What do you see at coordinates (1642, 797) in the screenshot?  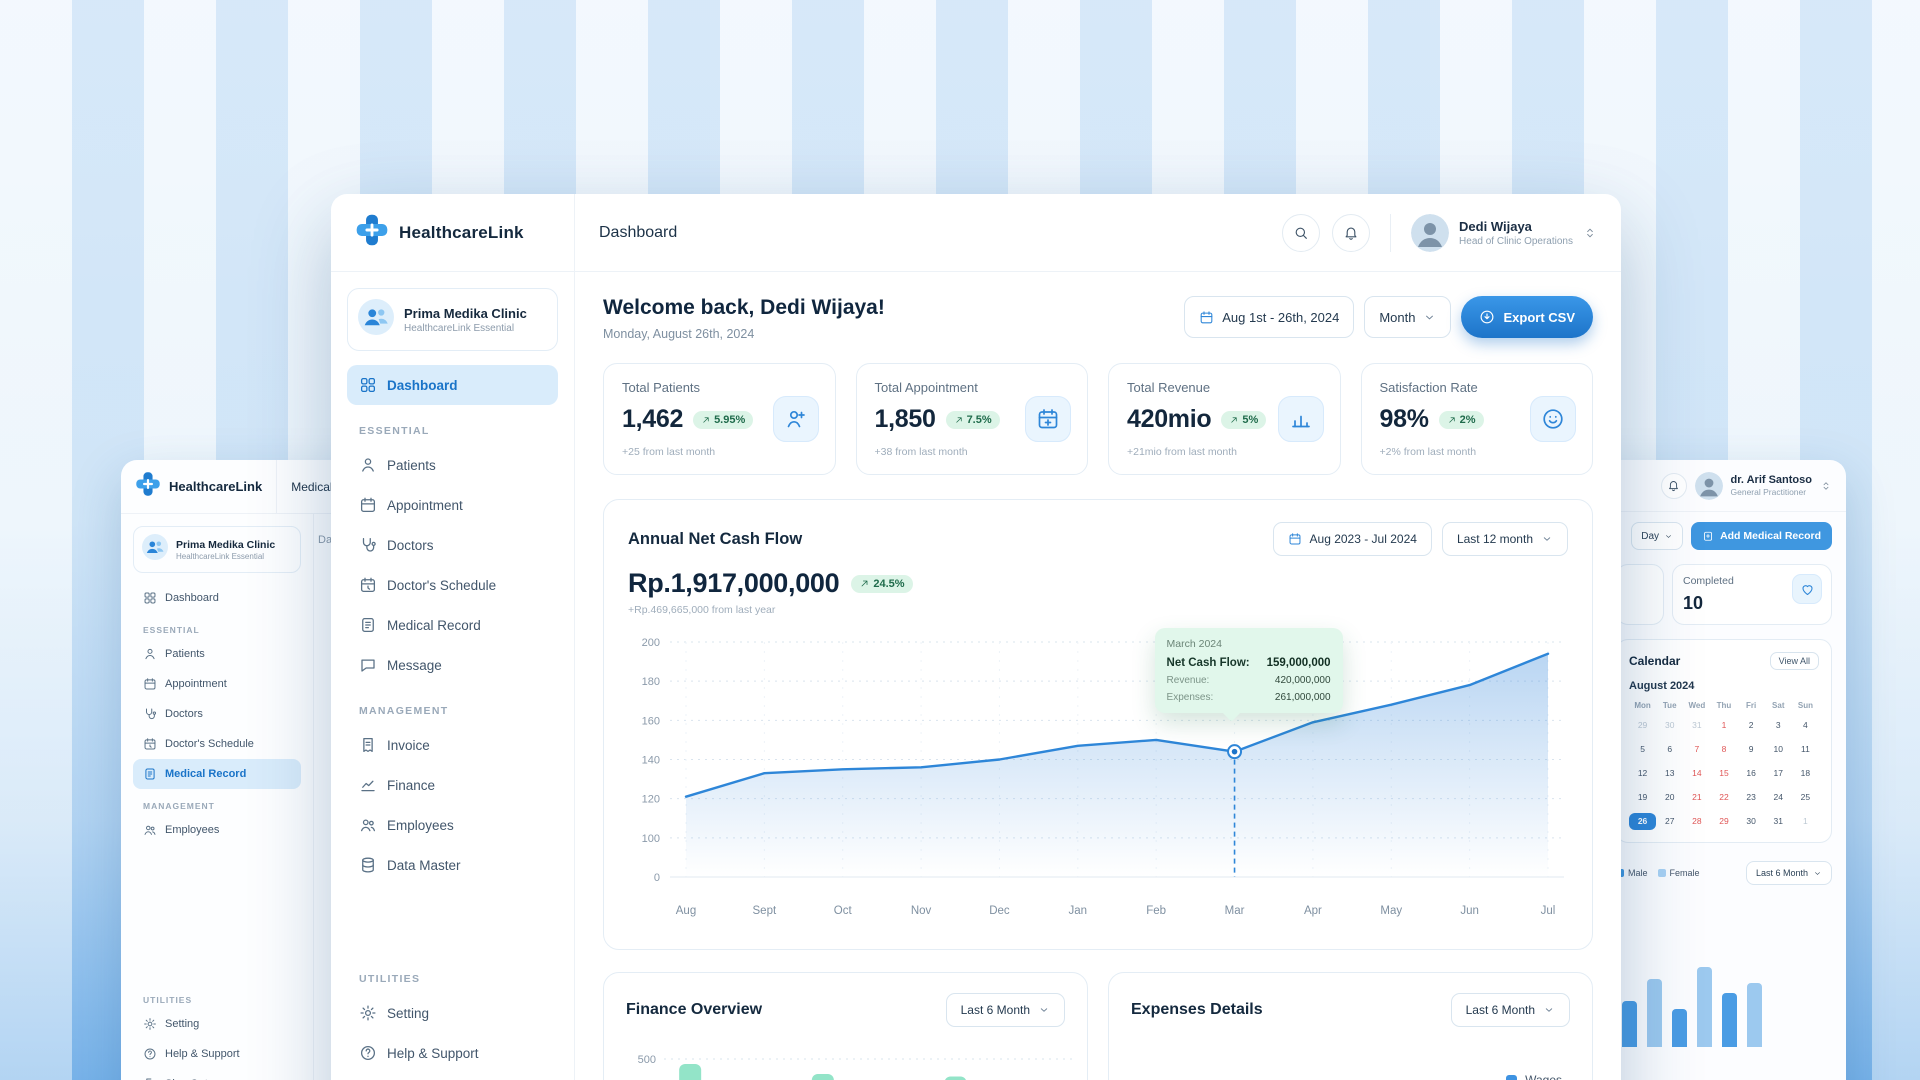 I see `calendar-day: 19` at bounding box center [1642, 797].